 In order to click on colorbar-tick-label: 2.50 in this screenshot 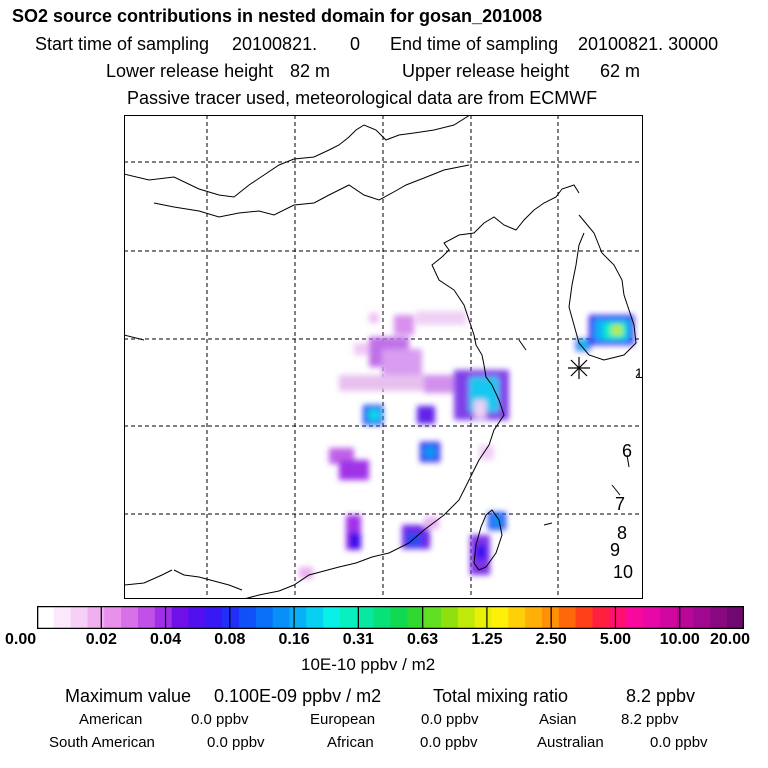, I will do `click(551, 639)`.